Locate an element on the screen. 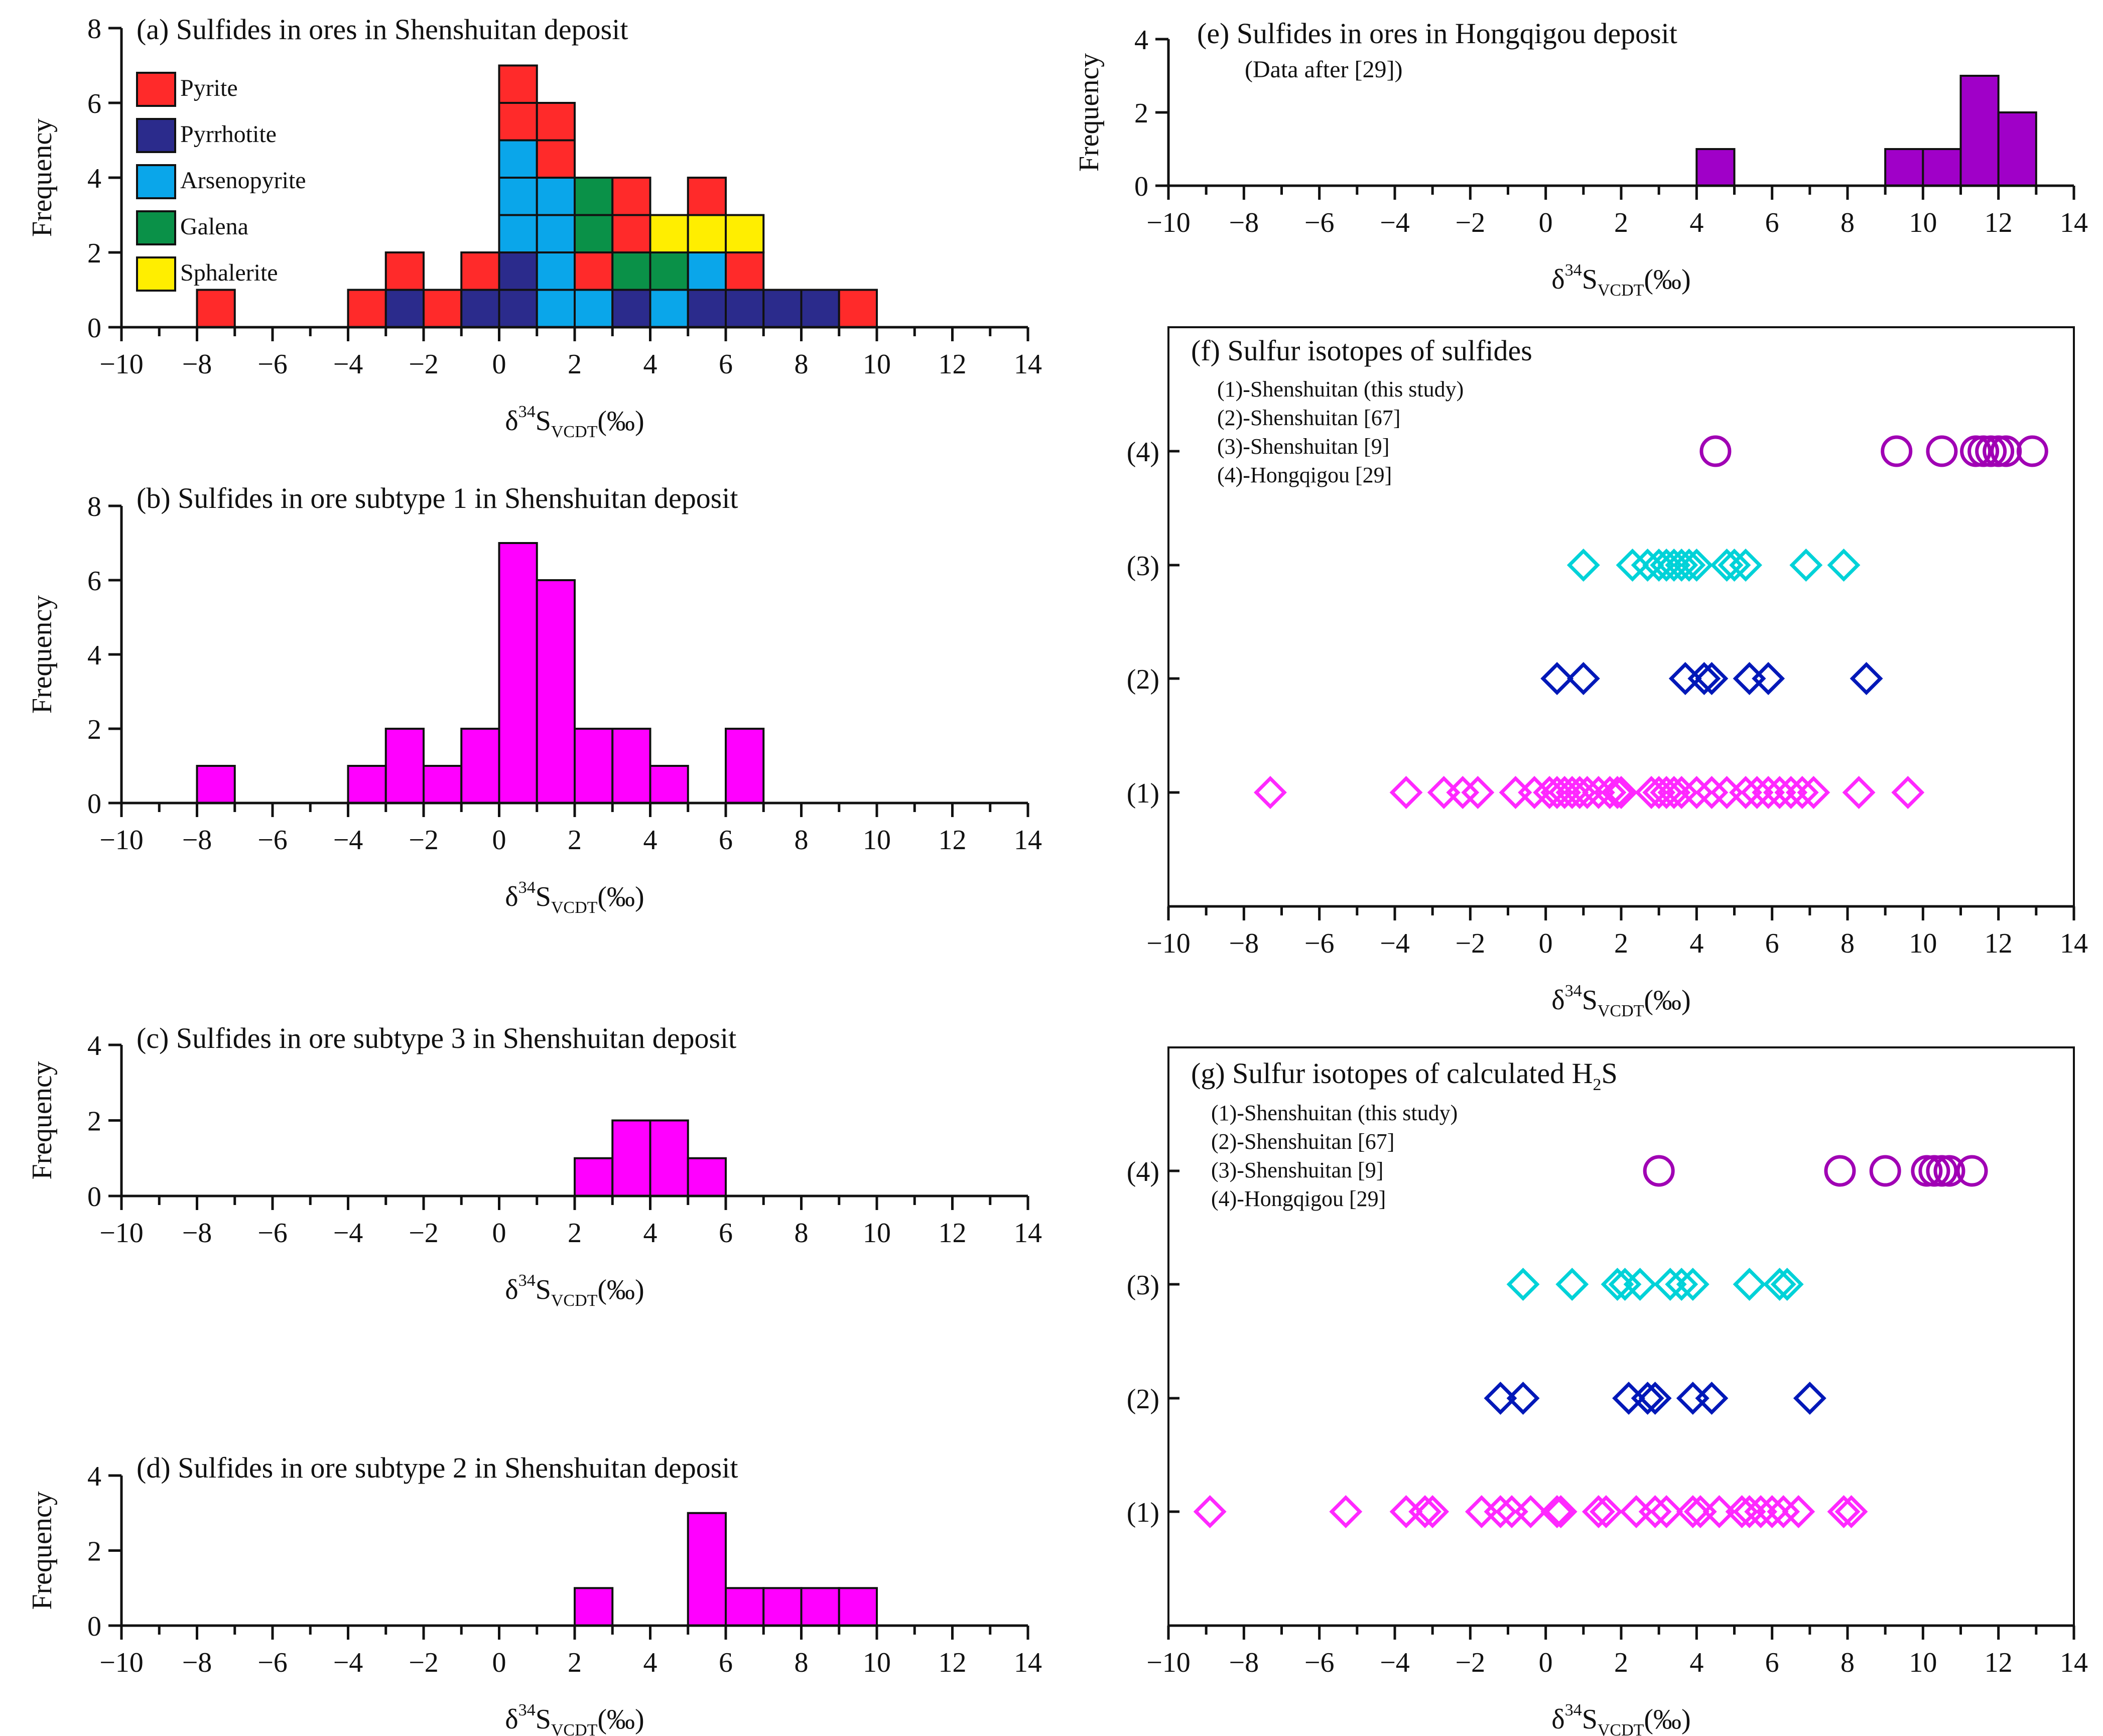 The height and width of the screenshot is (1736, 2103). y-category-label: (2) is located at coordinates (1143, 1399).